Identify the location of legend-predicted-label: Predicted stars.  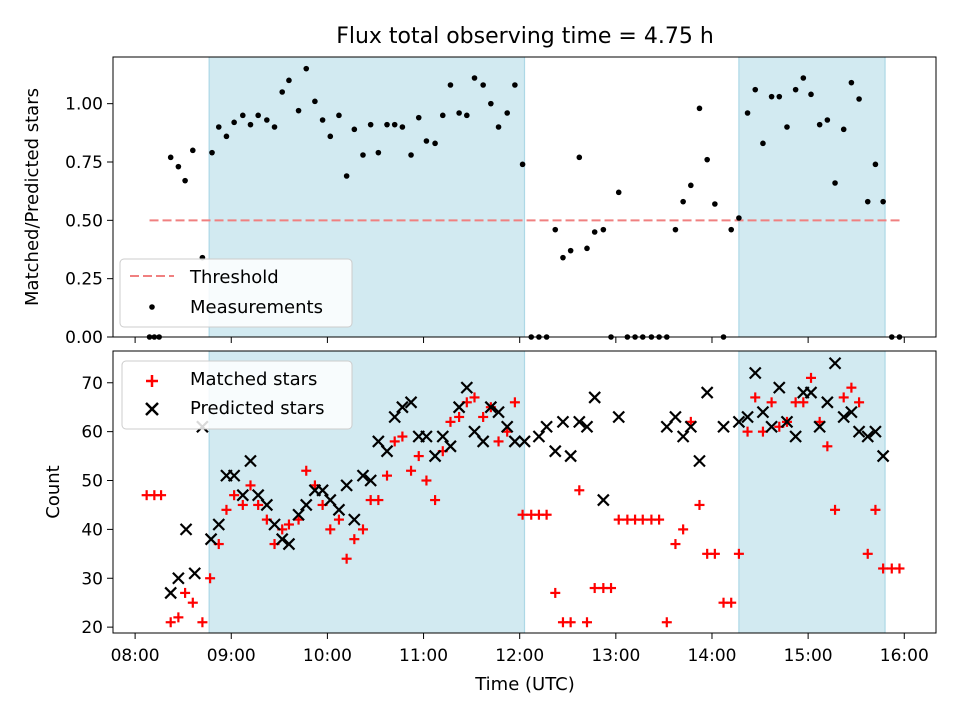
(257, 408).